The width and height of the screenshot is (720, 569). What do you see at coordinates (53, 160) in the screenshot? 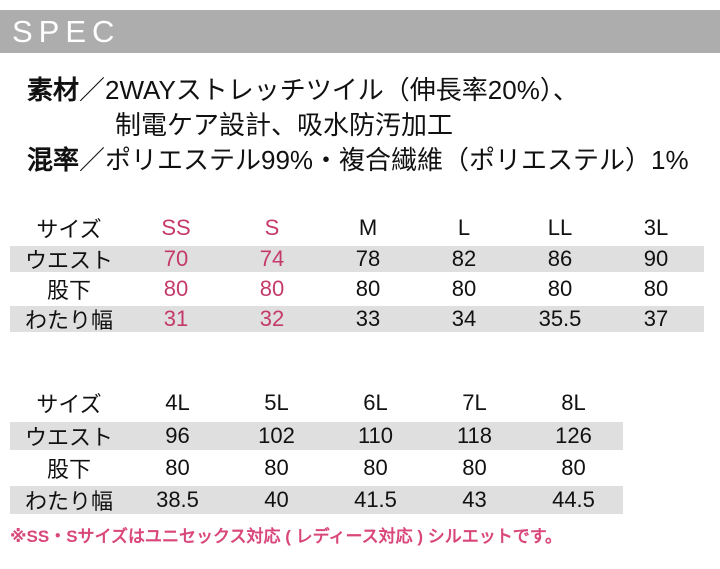
I see `blend-label: 混率` at bounding box center [53, 160].